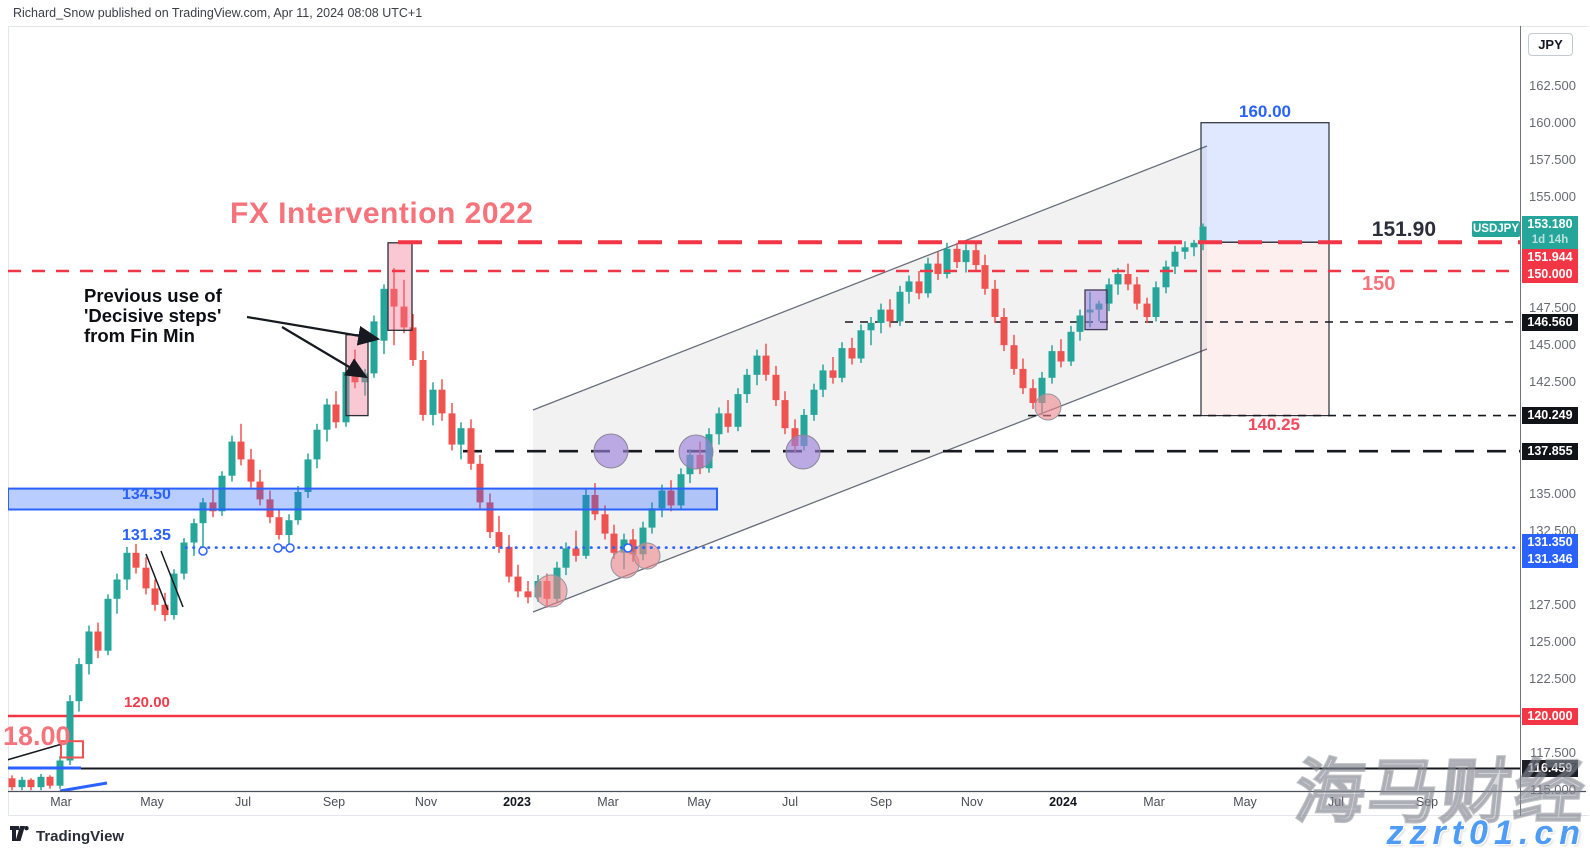 The width and height of the screenshot is (1590, 857). Describe the element at coordinates (1550, 274) in the screenshot. I see `price-badge-150-000: 150.000` at that location.